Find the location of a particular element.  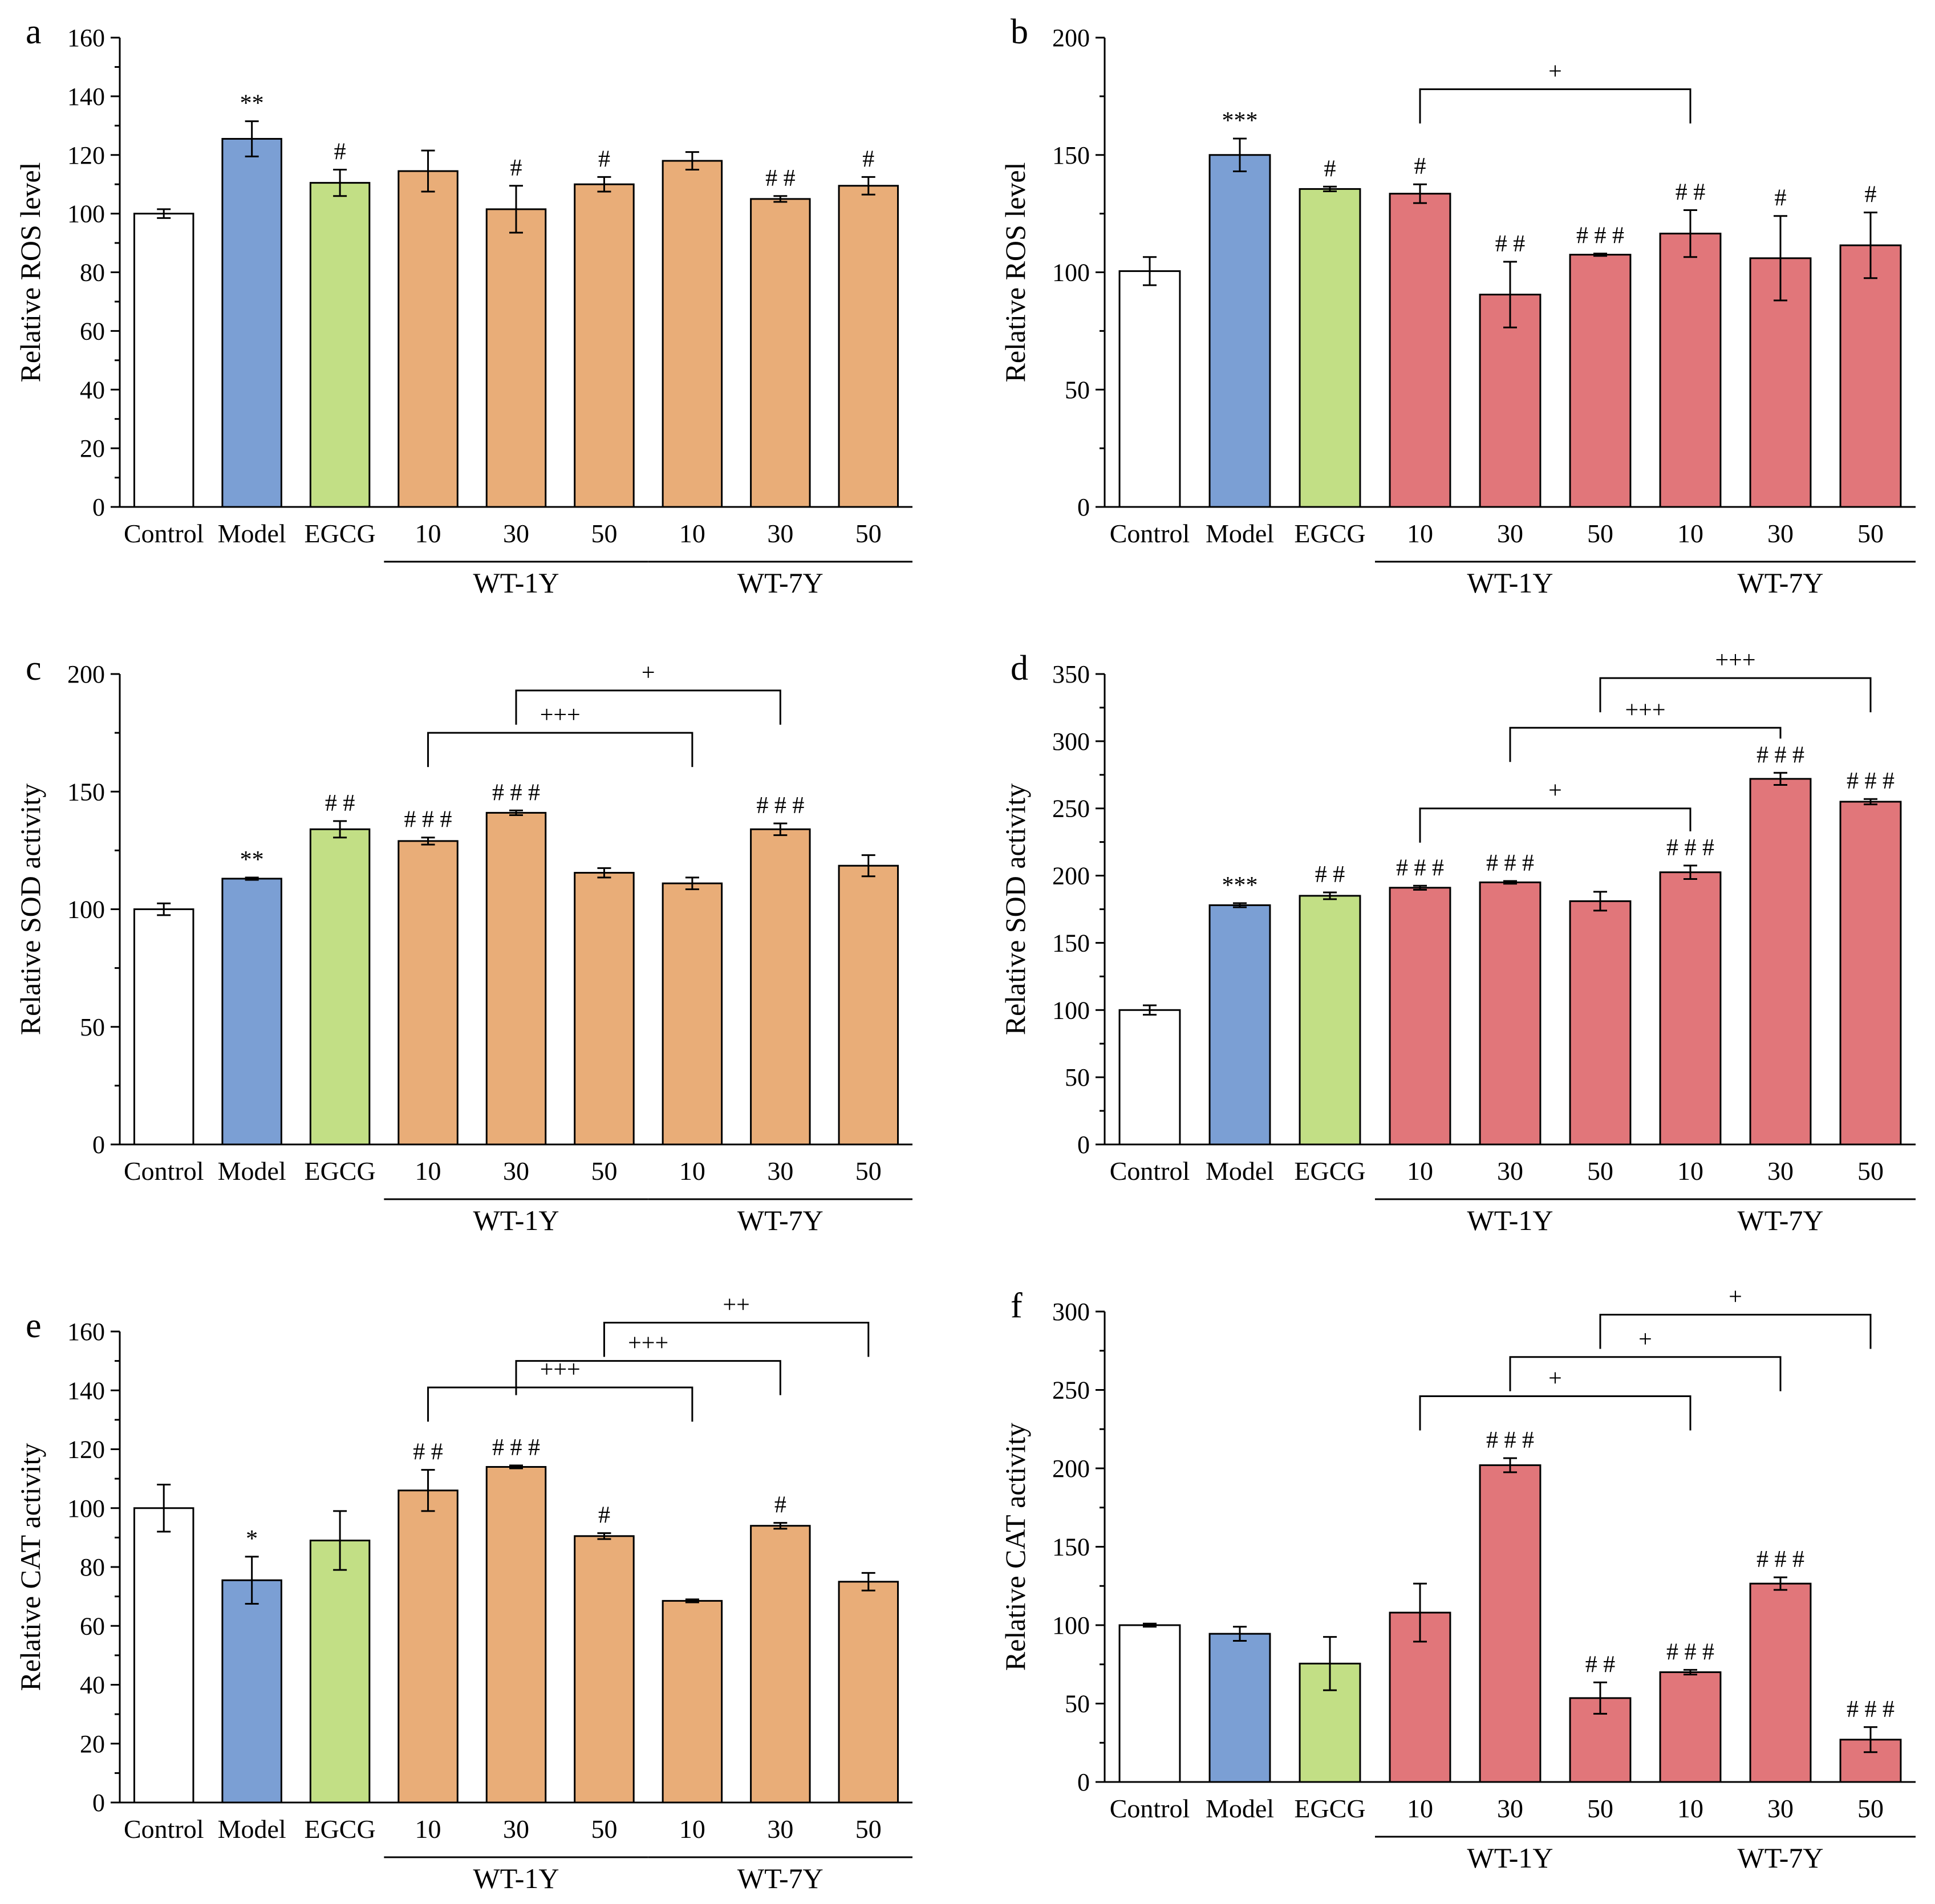

significance-label: *** is located at coordinates (1240, 121).